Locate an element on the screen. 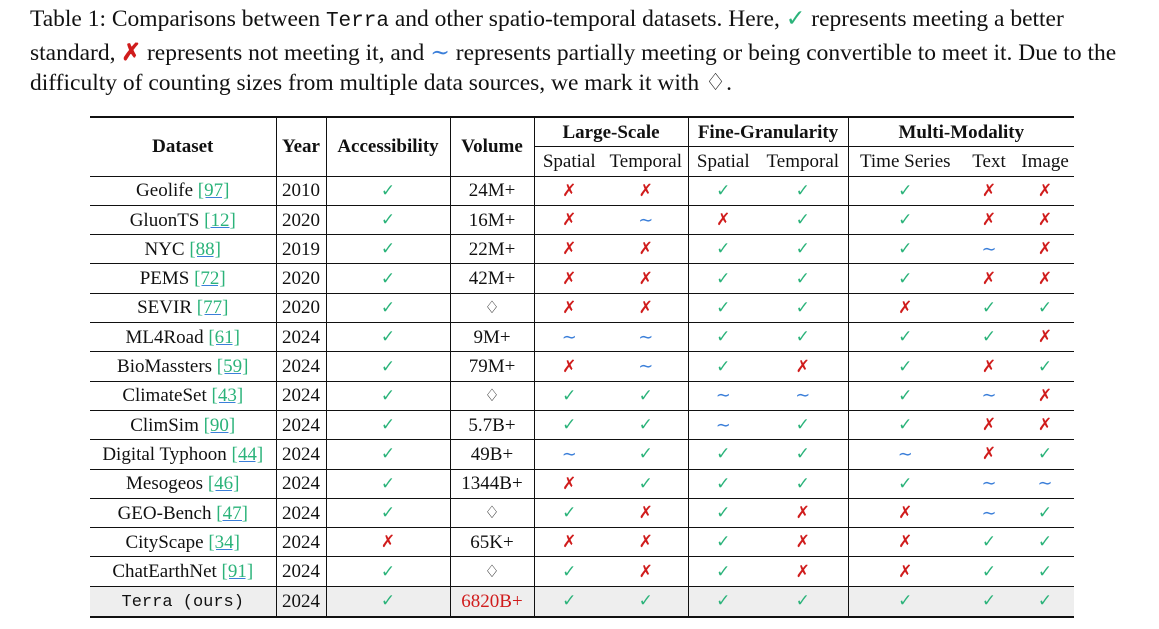  diamond-icon: ♢ is located at coordinates (716, 83).